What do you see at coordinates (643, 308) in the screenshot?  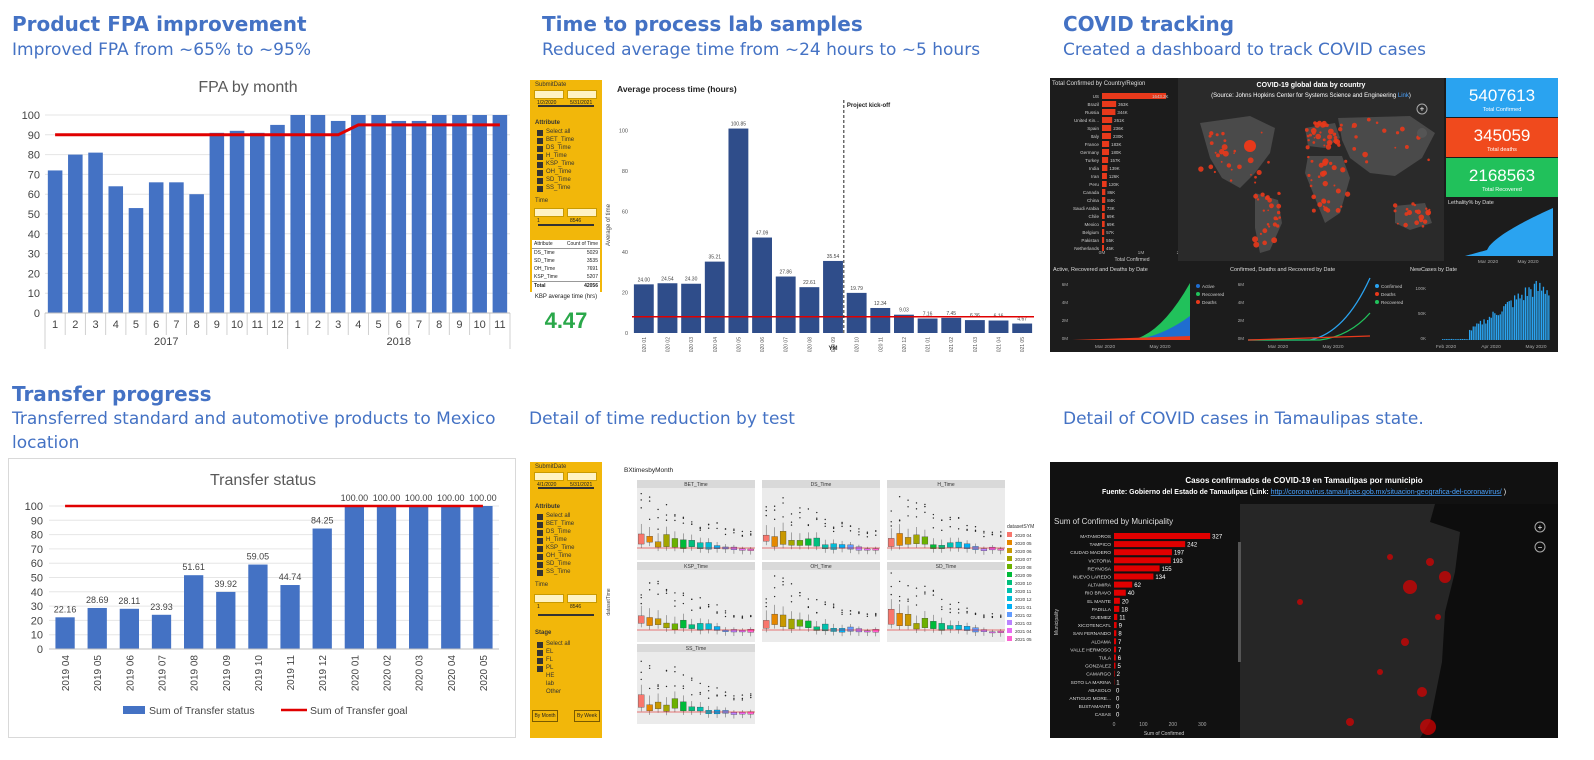 I see `lab-bar` at bounding box center [643, 308].